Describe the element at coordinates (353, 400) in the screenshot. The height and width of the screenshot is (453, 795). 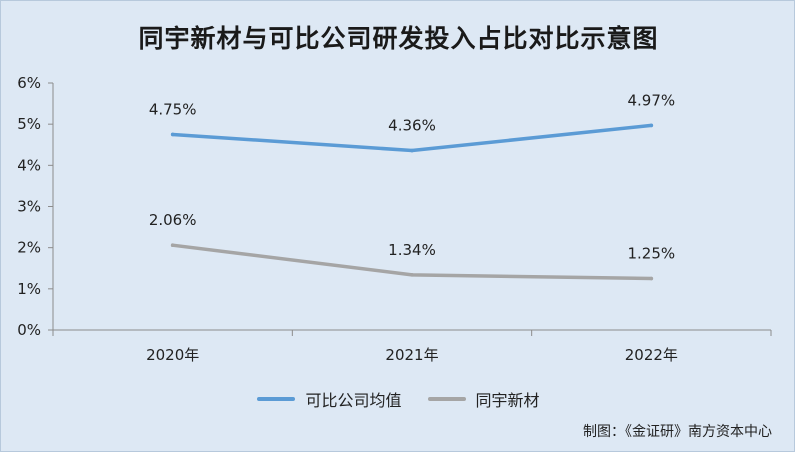
I see `legend-label-series-0: 可比公司均值` at that location.